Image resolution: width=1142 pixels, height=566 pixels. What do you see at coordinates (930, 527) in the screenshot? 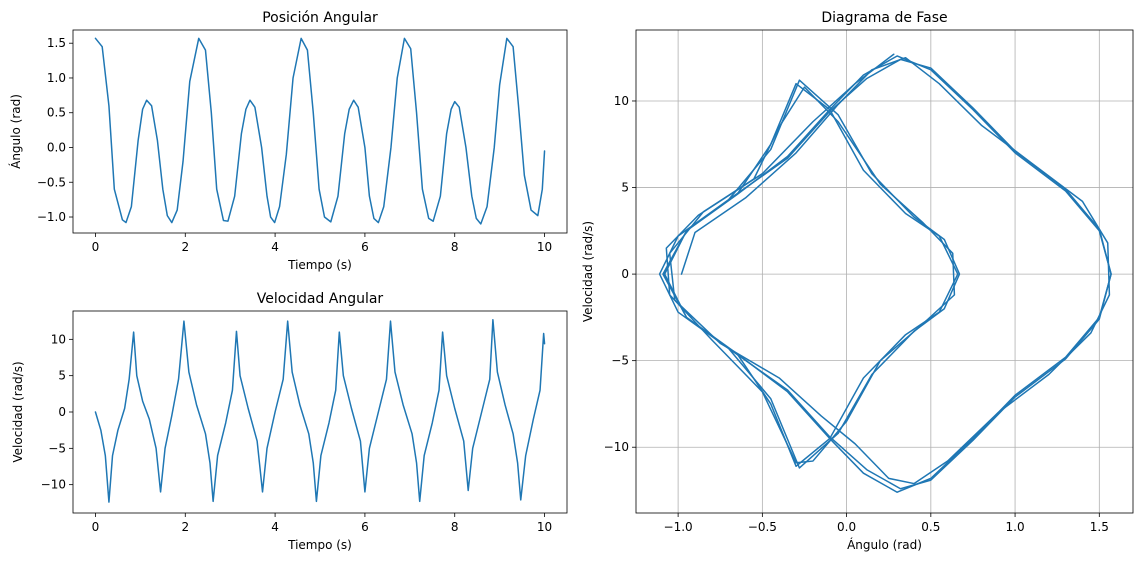
I see `x-tick-label: 0.5` at bounding box center [930, 527].